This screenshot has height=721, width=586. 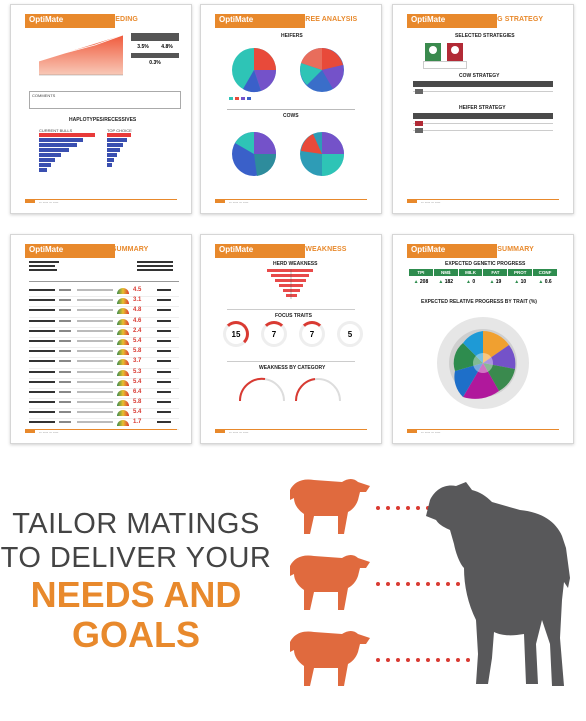 I want to click on report-header: OptiMate, so click(x=70, y=21).